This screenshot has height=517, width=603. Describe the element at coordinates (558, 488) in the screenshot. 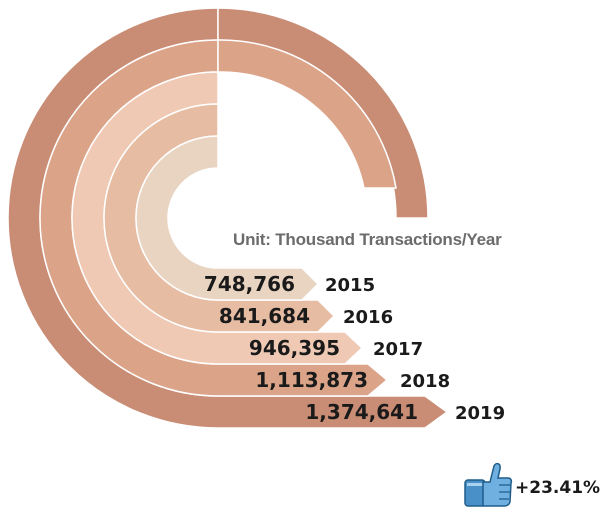

I see `growth-value: +23.41%` at that location.